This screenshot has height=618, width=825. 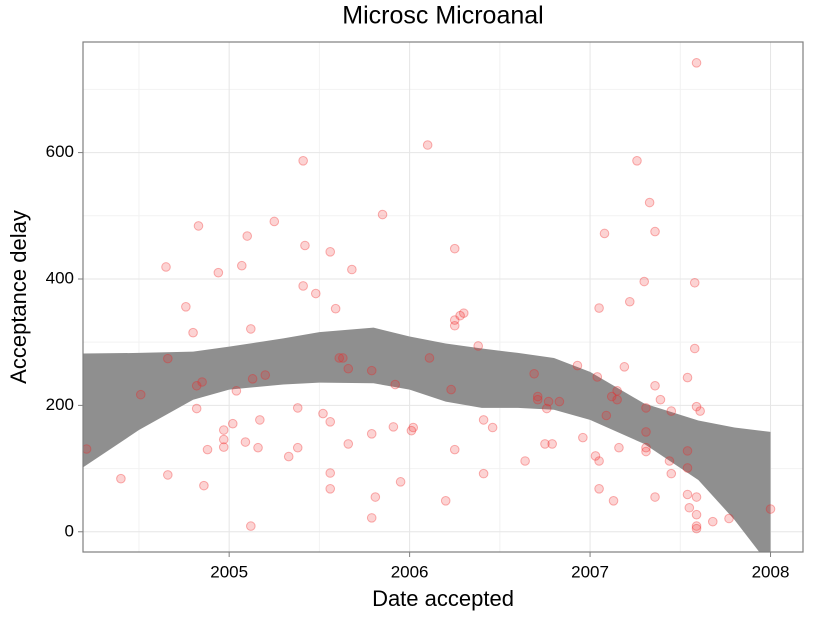 I want to click on y-tick-label: 400, so click(x=60, y=277).